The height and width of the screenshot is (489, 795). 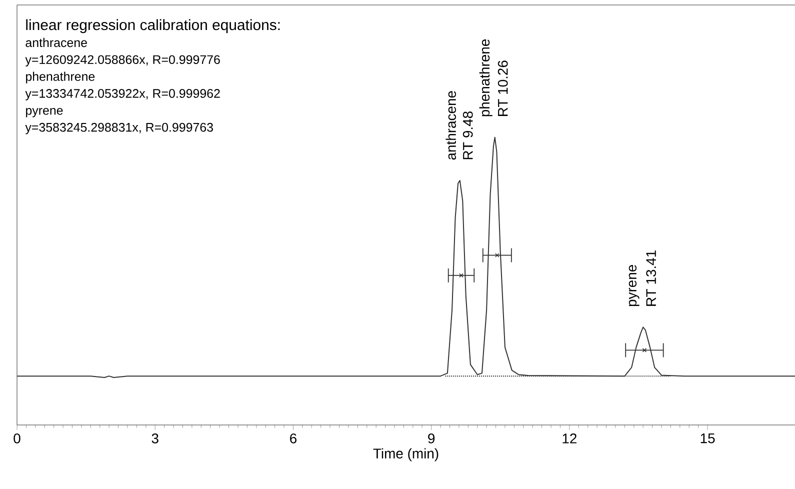 What do you see at coordinates (503, 88) in the screenshot?
I see `annotation: RT 10.26` at bounding box center [503, 88].